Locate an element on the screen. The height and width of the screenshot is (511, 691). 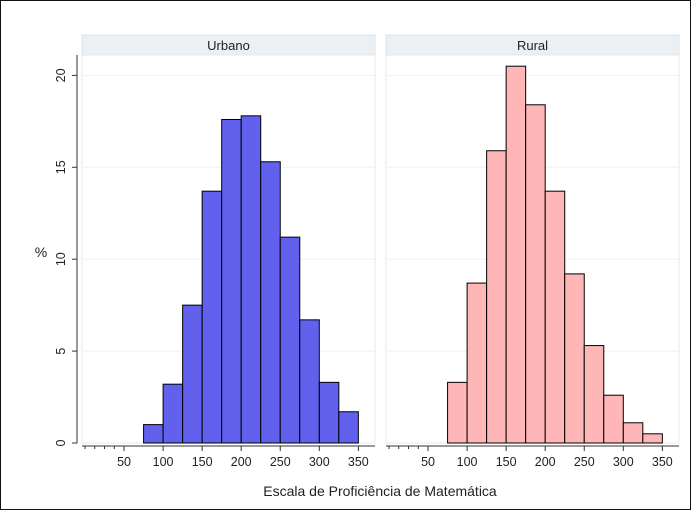
y-tick-label: 20 is located at coordinates (61, 75).